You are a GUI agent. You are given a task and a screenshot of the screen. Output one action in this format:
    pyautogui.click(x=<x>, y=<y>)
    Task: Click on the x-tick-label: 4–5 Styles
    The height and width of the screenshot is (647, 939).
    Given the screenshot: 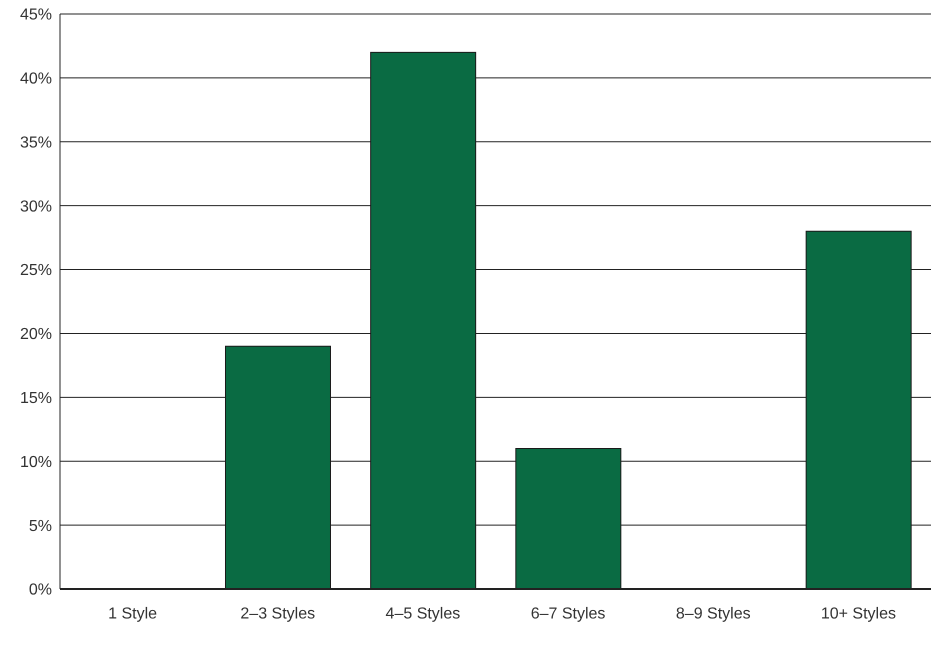 What is the action you would take?
    pyautogui.click(x=423, y=613)
    